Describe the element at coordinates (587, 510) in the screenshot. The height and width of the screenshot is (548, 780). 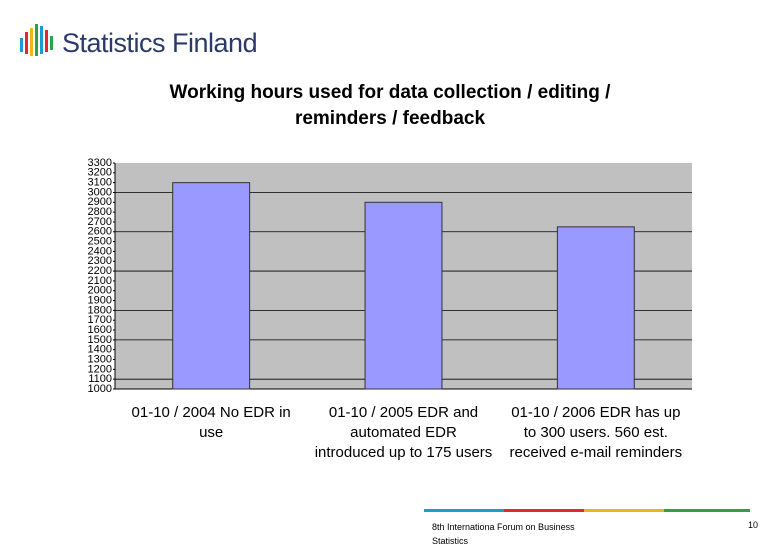
I see `footer-rule` at that location.